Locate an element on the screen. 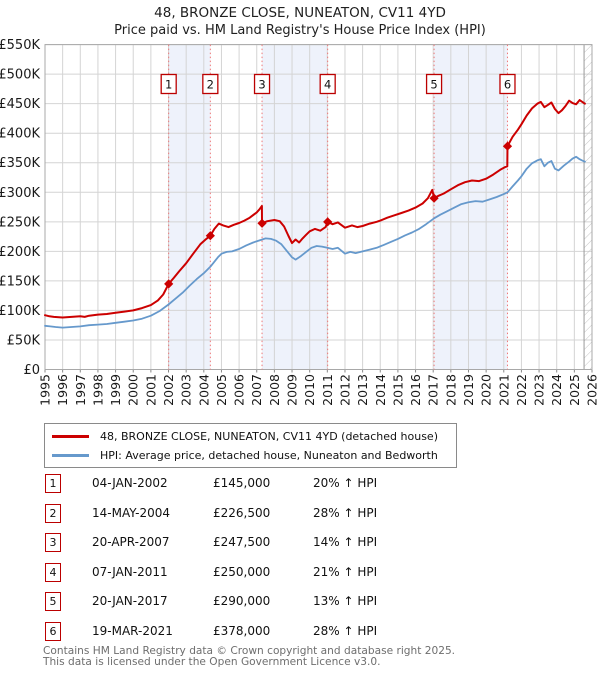 This screenshot has width=600, height=680. x-axis-label-2026: 2026 is located at coordinates (592, 390).